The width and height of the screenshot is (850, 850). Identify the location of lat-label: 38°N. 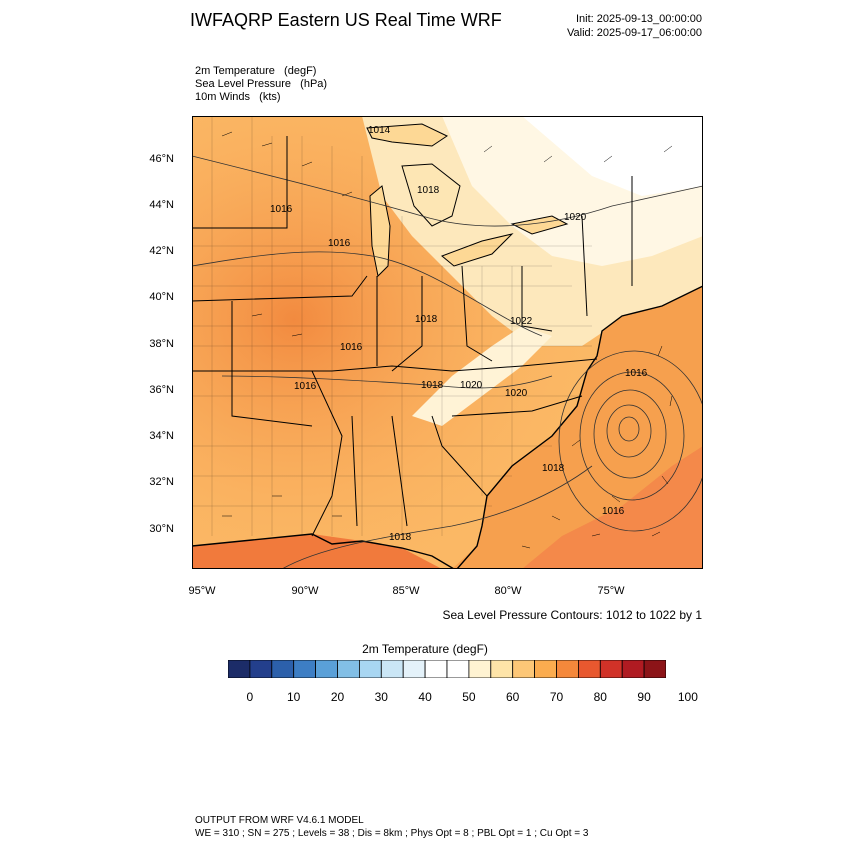
(161, 344).